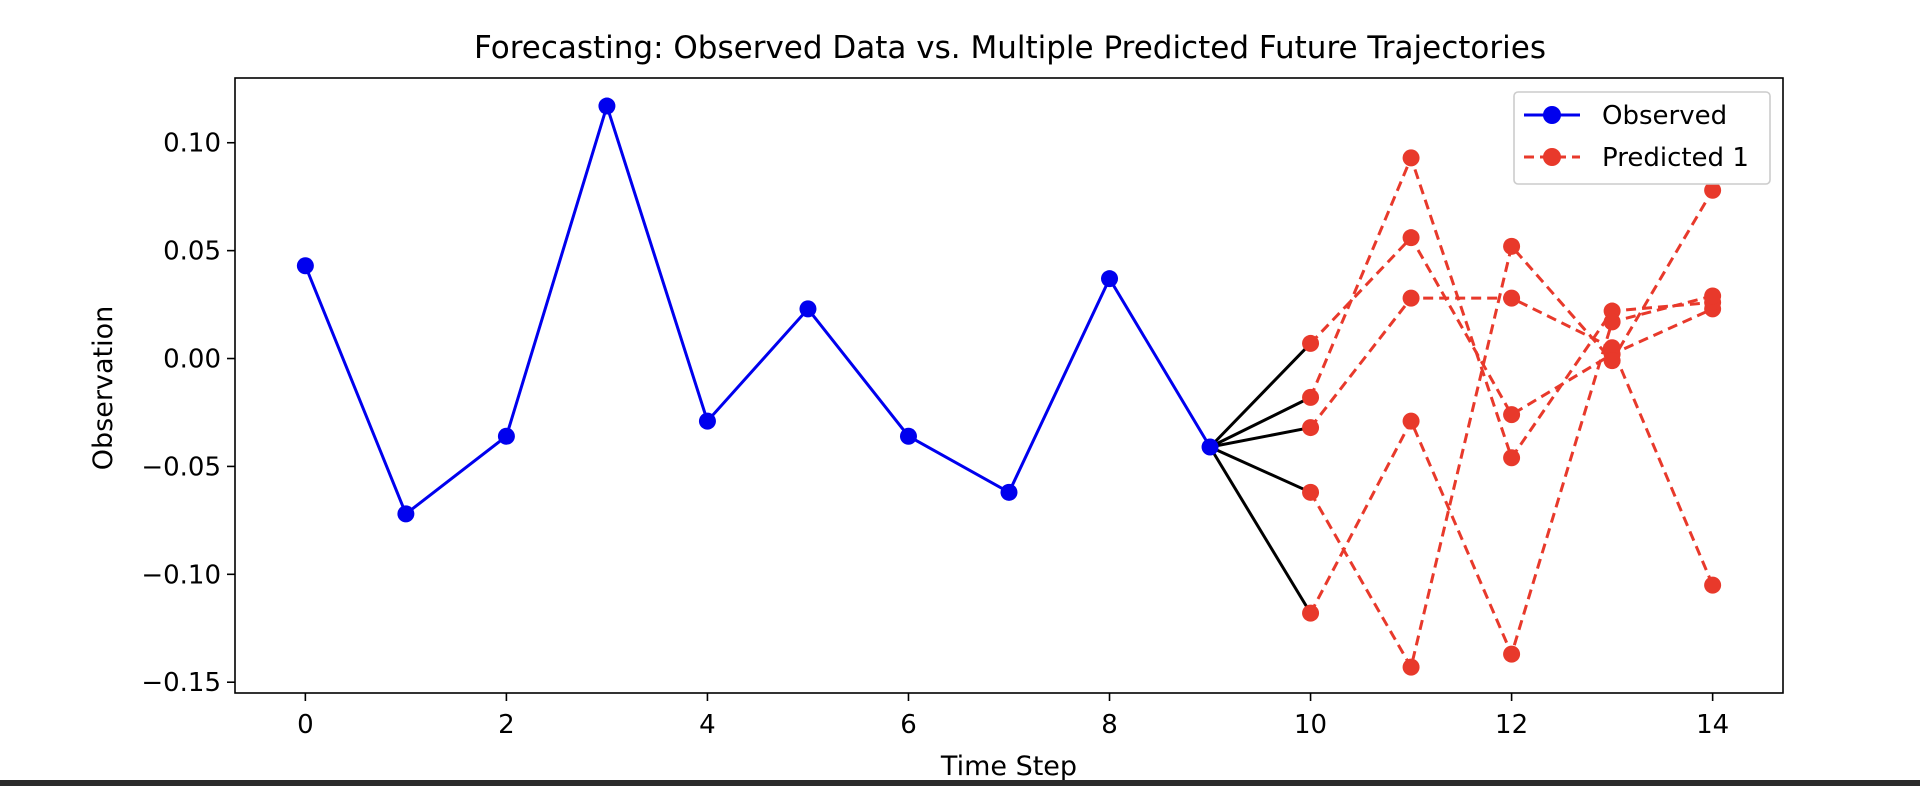 The height and width of the screenshot is (790, 1920). What do you see at coordinates (181, 683) in the screenshot?
I see `y-tick-label: −0.15` at bounding box center [181, 683].